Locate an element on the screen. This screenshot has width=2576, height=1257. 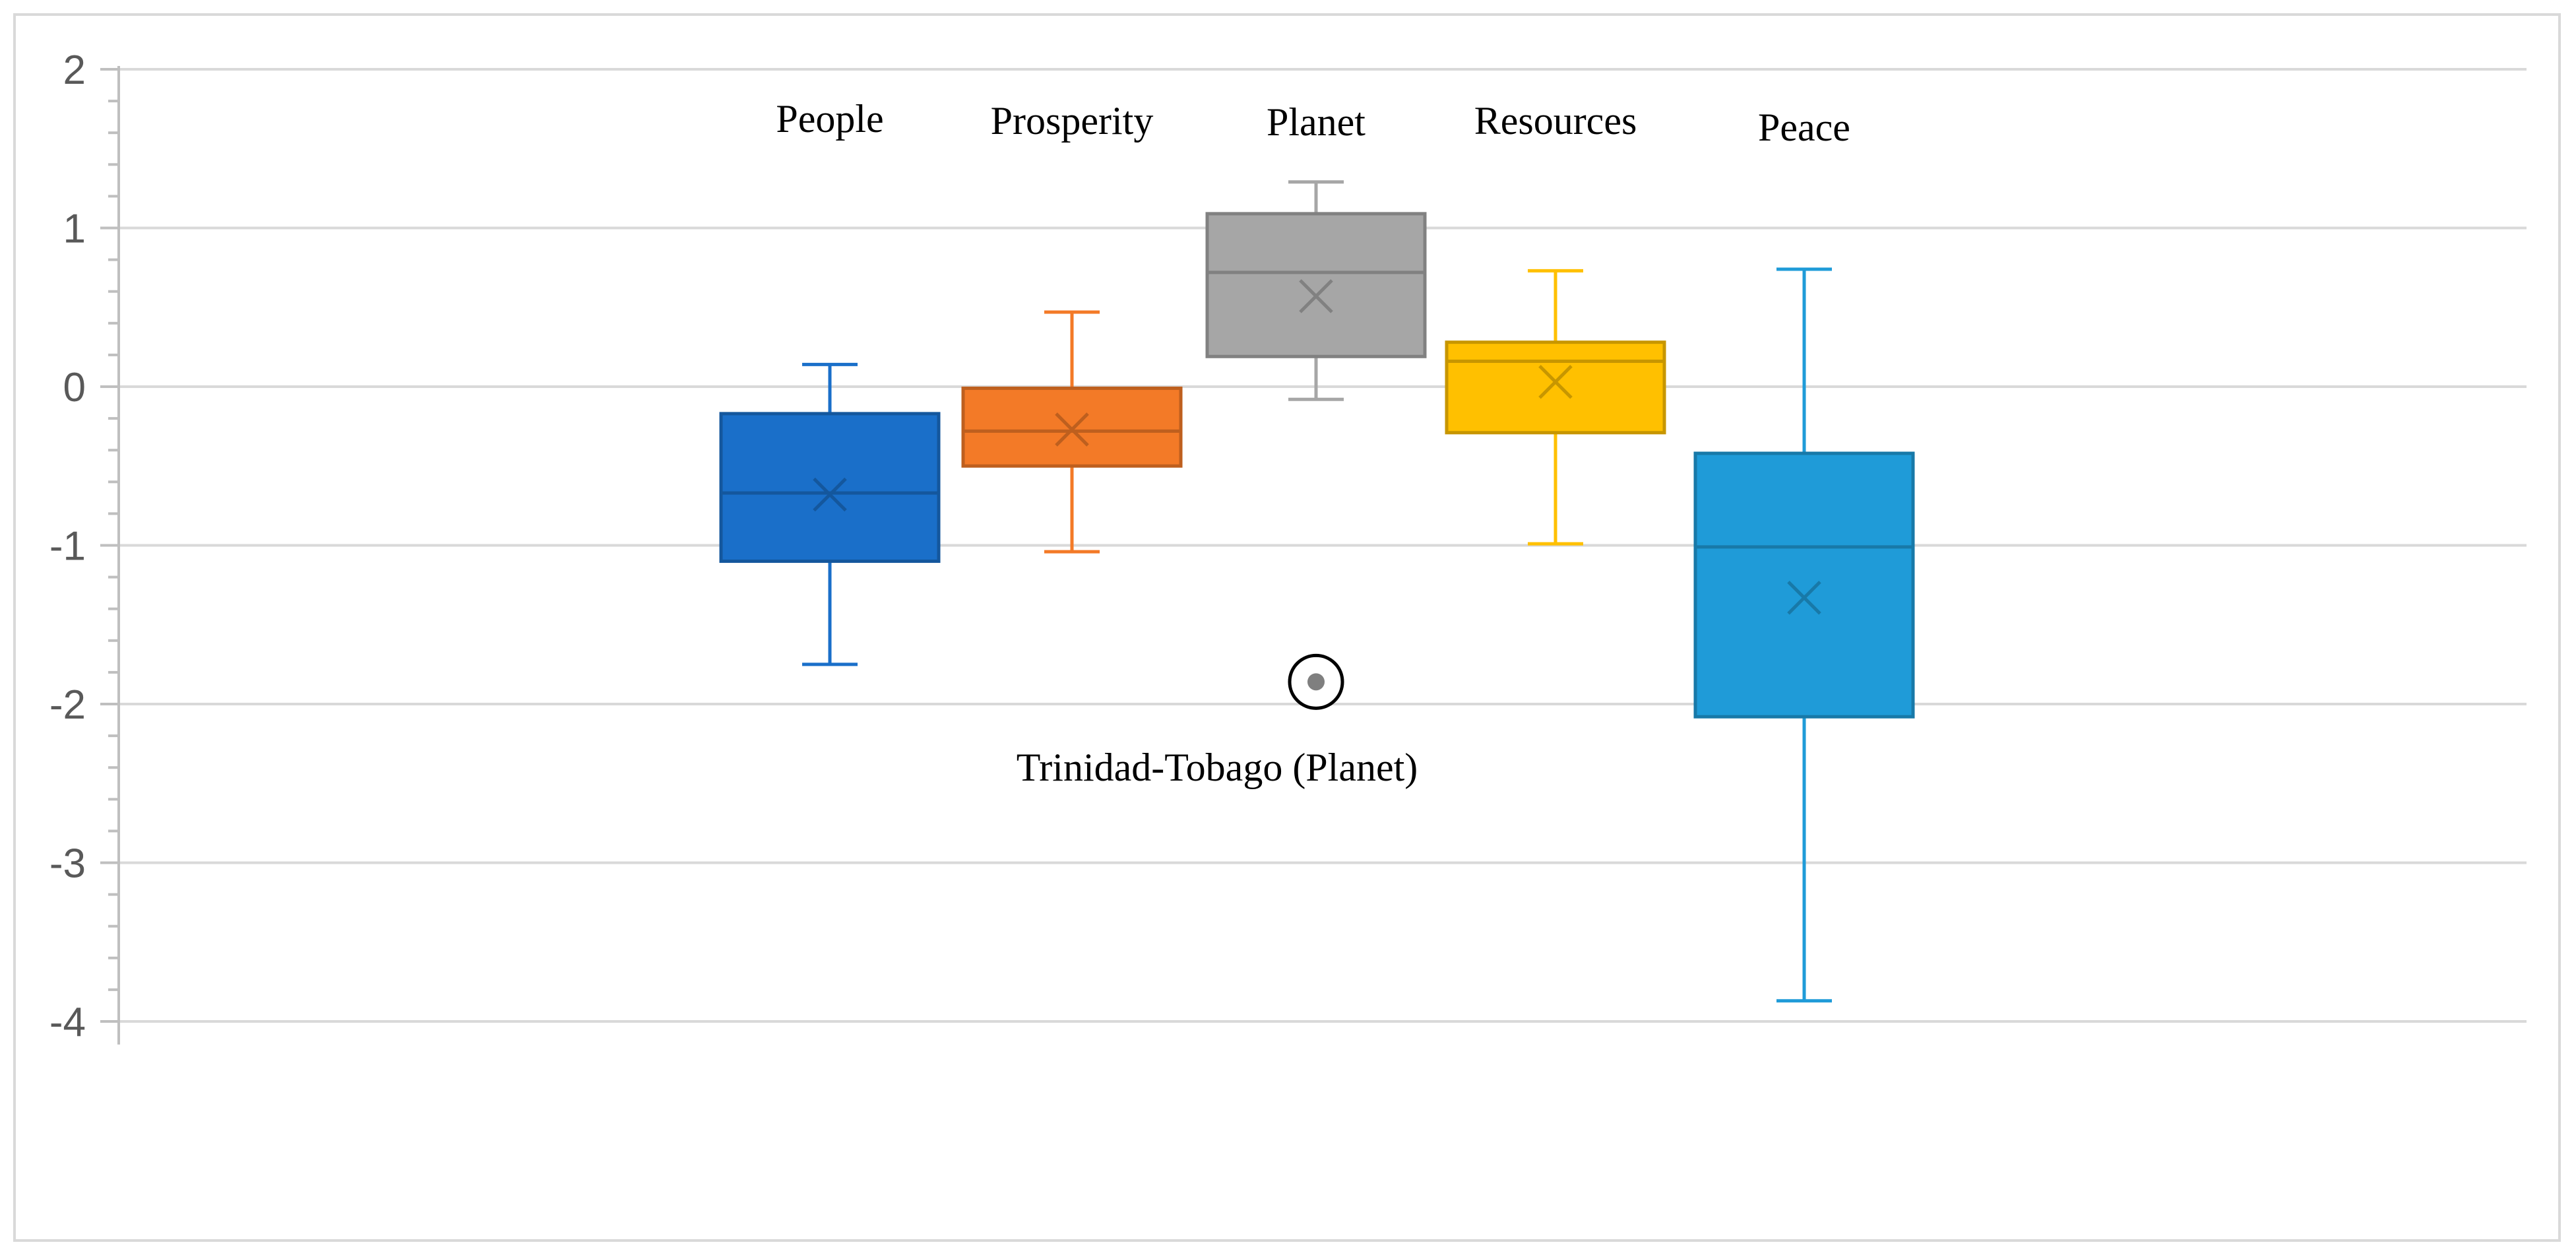
box-resources is located at coordinates (1555, 407).